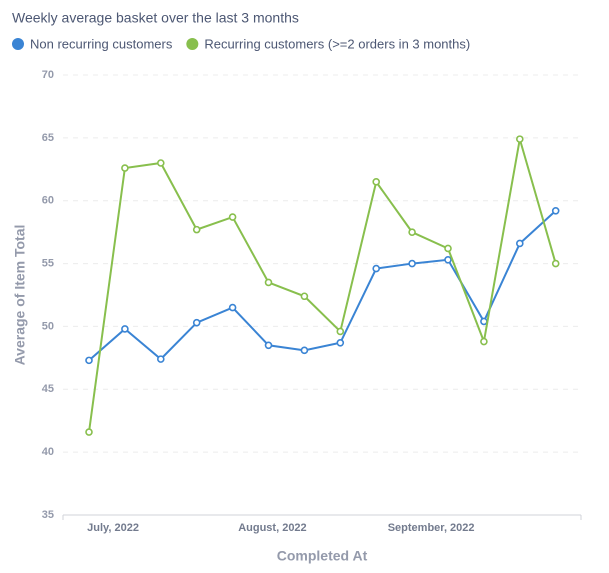 This screenshot has width=609, height=573. I want to click on y-tick-label: 65, so click(48, 138).